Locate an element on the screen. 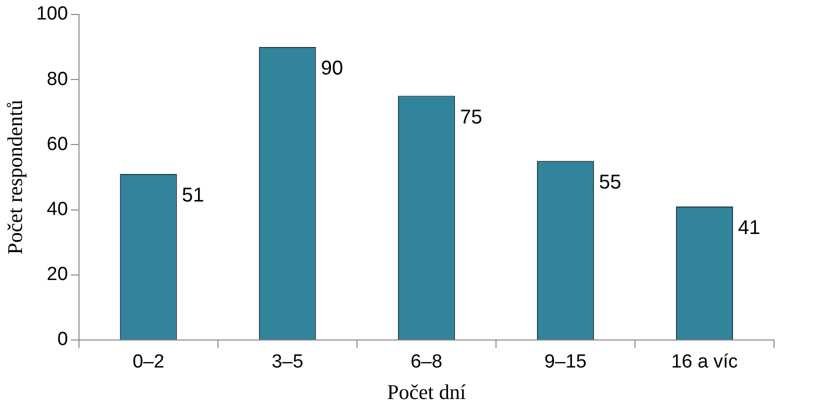 Image resolution: width=814 pixels, height=410 pixels. y-tick-label: 100 is located at coordinates (52, 14).